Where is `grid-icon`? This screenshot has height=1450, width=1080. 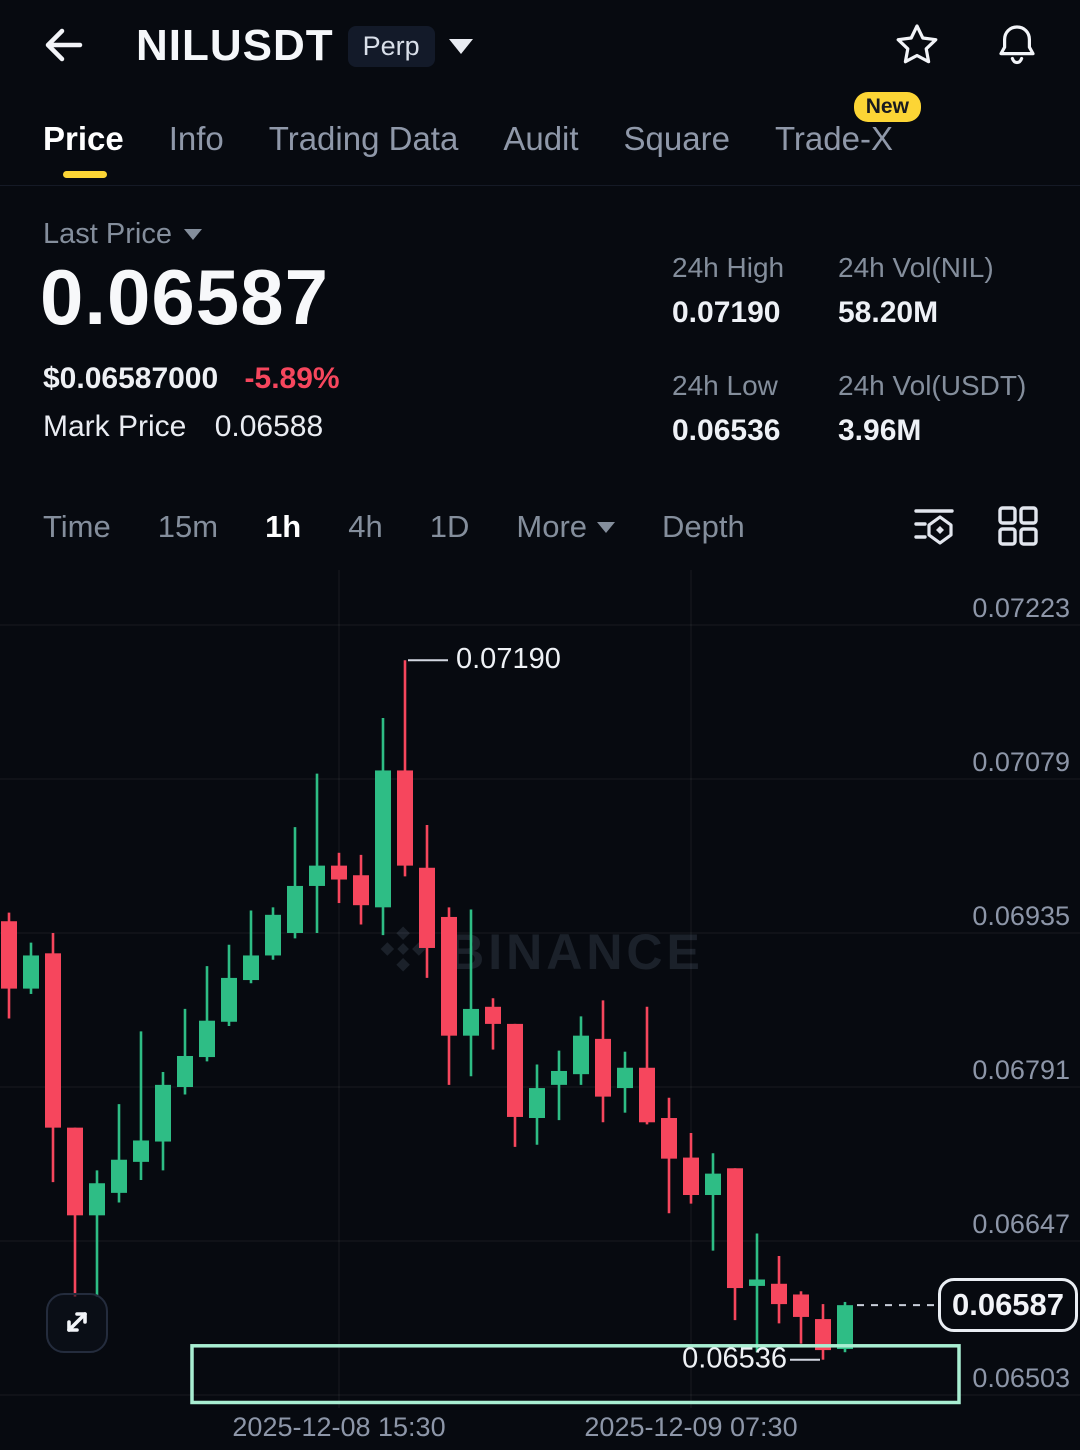 grid-icon is located at coordinates (1018, 527).